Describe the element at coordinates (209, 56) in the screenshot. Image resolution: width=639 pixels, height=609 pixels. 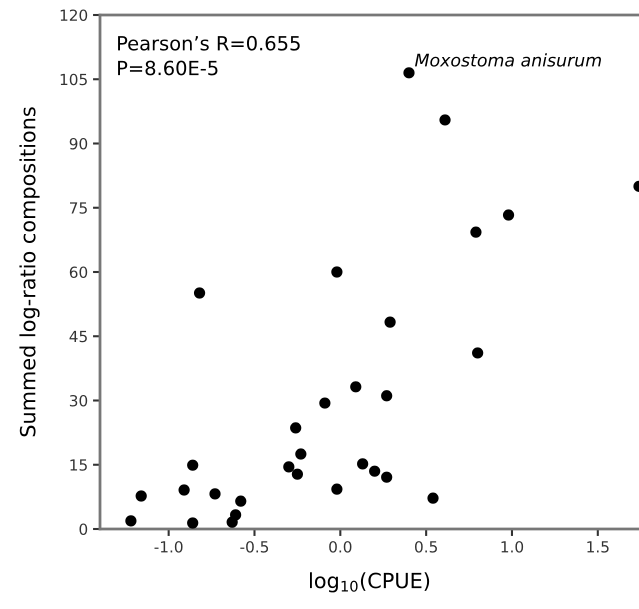
I see `annotation: Pearson’s R=0.655 P=8.60E-5` at that location.